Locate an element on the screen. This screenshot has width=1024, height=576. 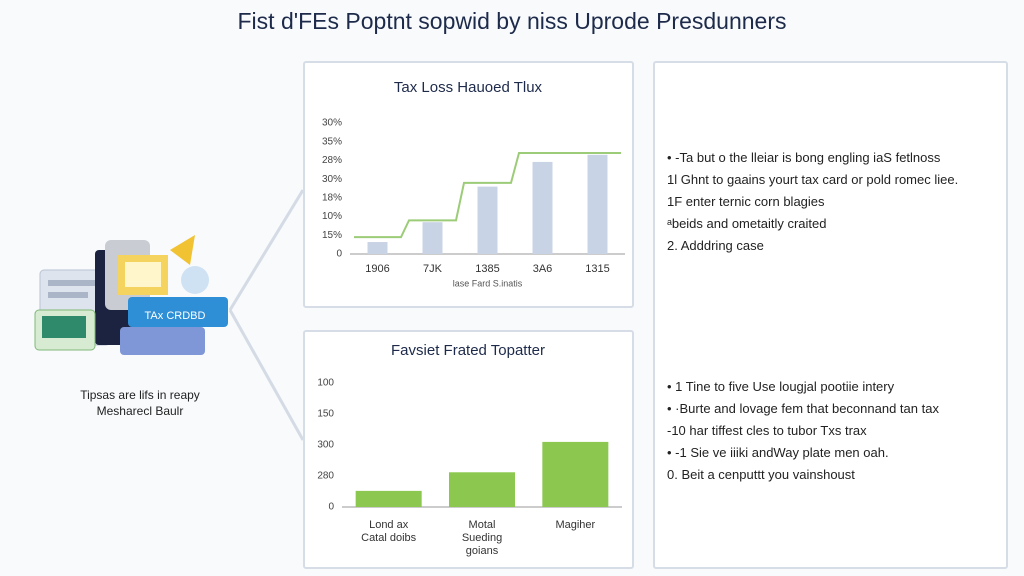
y-tick-label: 28% is located at coordinates (332, 160).